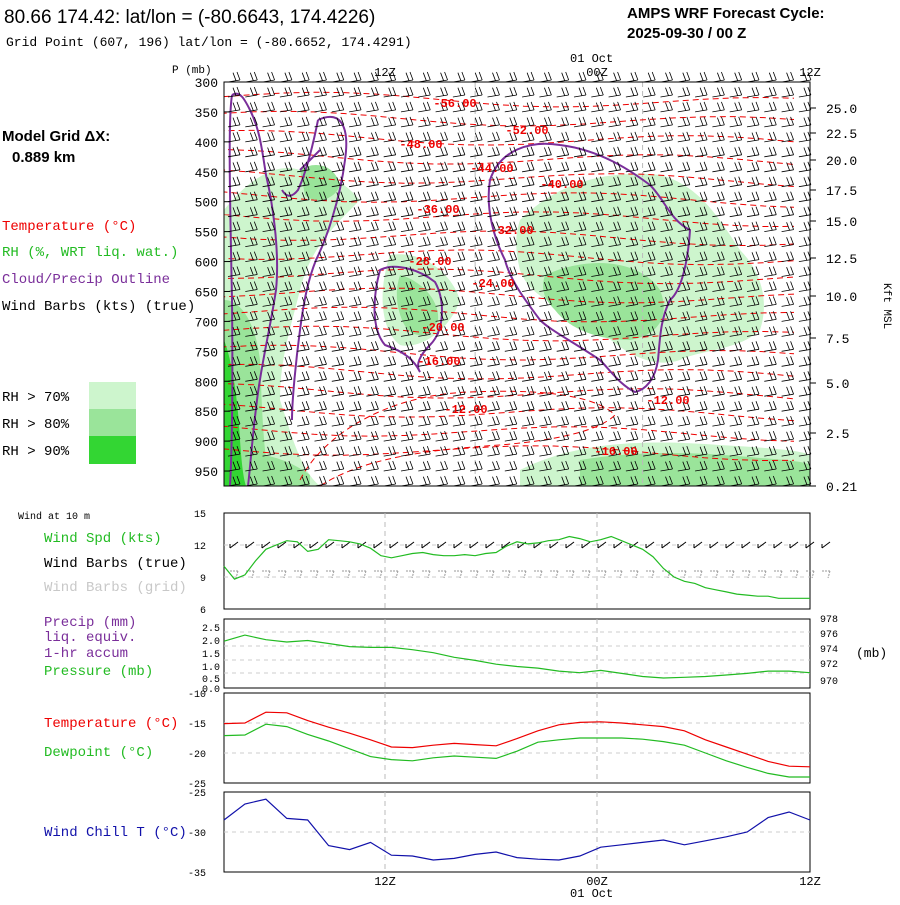 The image size is (900, 905). Describe the element at coordinates (385, 73) in the screenshot. I see `time-tick-label-top: 12Z` at that location.